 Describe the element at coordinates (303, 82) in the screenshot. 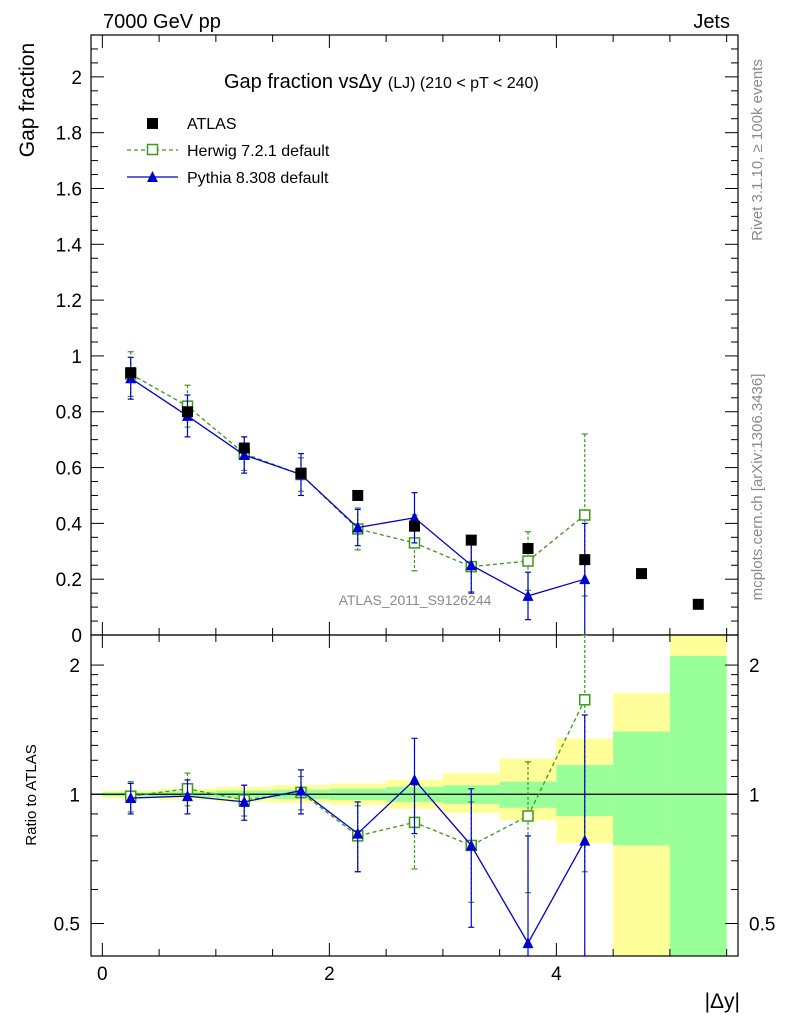

I see `plot-title-main: Gap fraction vsΔy` at that location.